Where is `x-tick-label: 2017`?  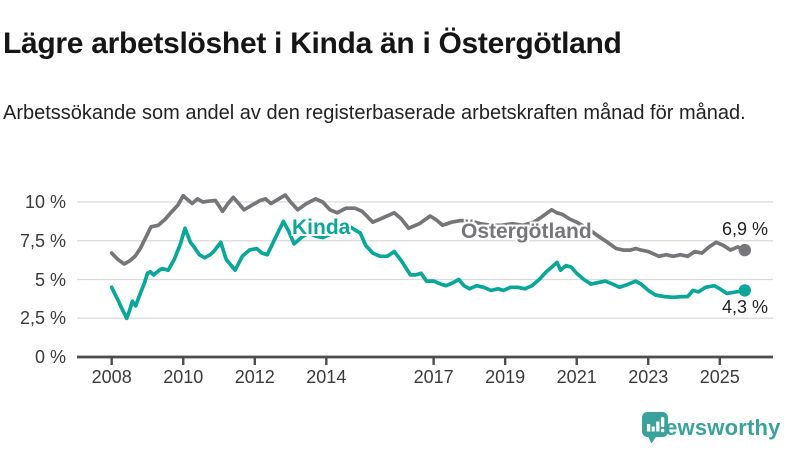
x-tick-label: 2017 is located at coordinates (433, 377).